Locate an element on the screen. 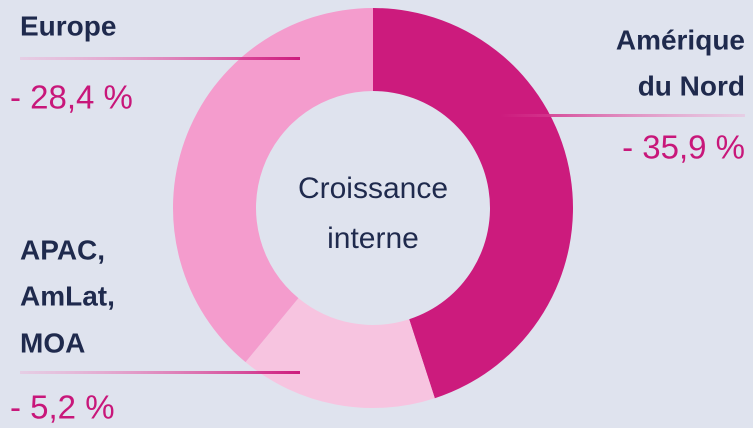  category-label: APAC, is located at coordinates (62, 249).